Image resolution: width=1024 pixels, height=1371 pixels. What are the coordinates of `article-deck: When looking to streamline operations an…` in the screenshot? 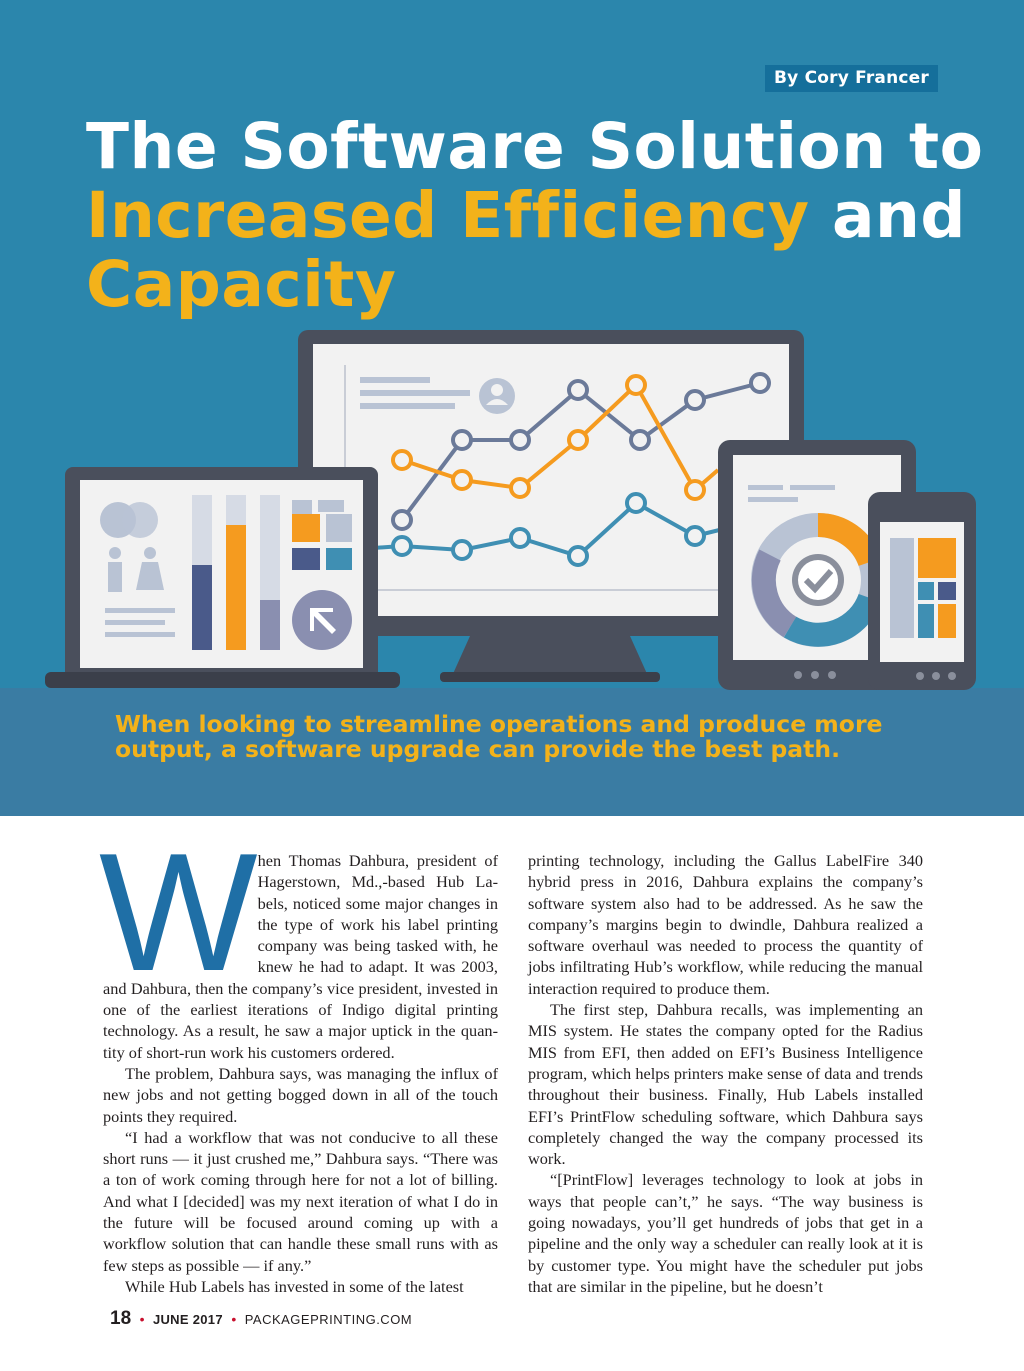 It's located at (499, 736).